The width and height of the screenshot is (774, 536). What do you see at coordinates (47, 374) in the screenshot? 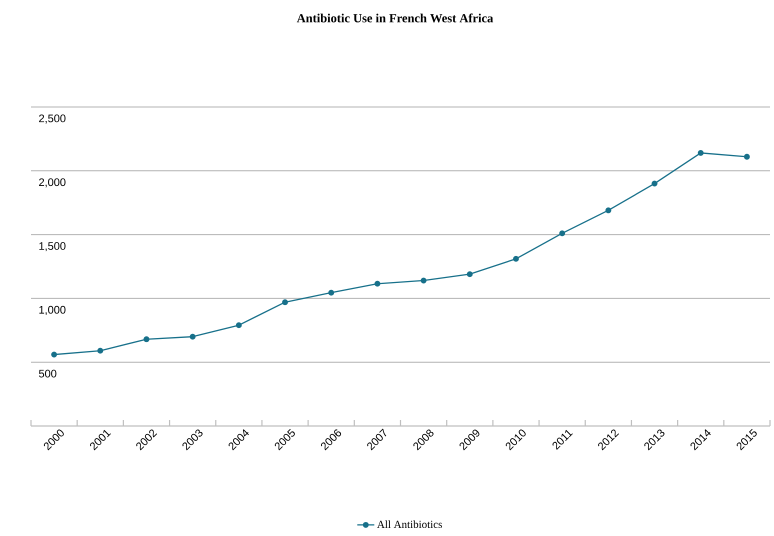
I see `y-tick-label: 500` at bounding box center [47, 374].